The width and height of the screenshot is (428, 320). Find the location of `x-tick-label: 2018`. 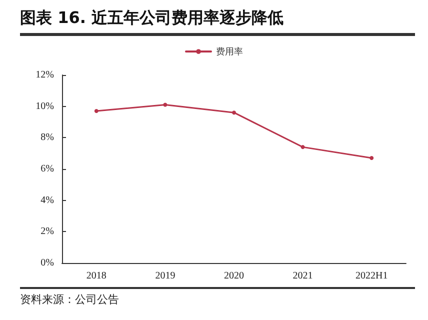

x-tick-label: 2018 is located at coordinates (96, 276).